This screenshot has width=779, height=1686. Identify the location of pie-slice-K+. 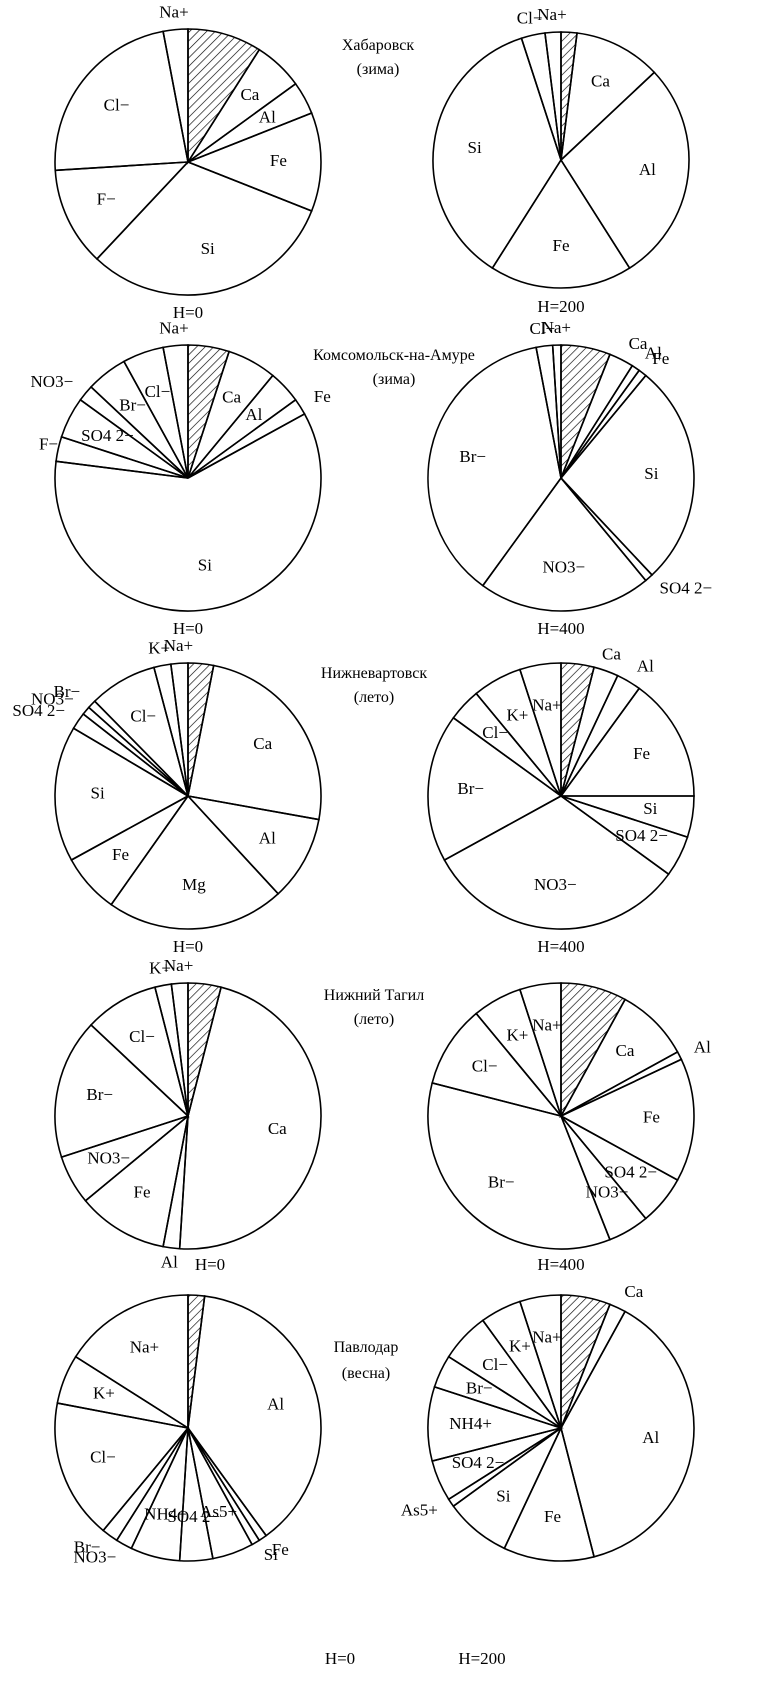
(171, 1050).